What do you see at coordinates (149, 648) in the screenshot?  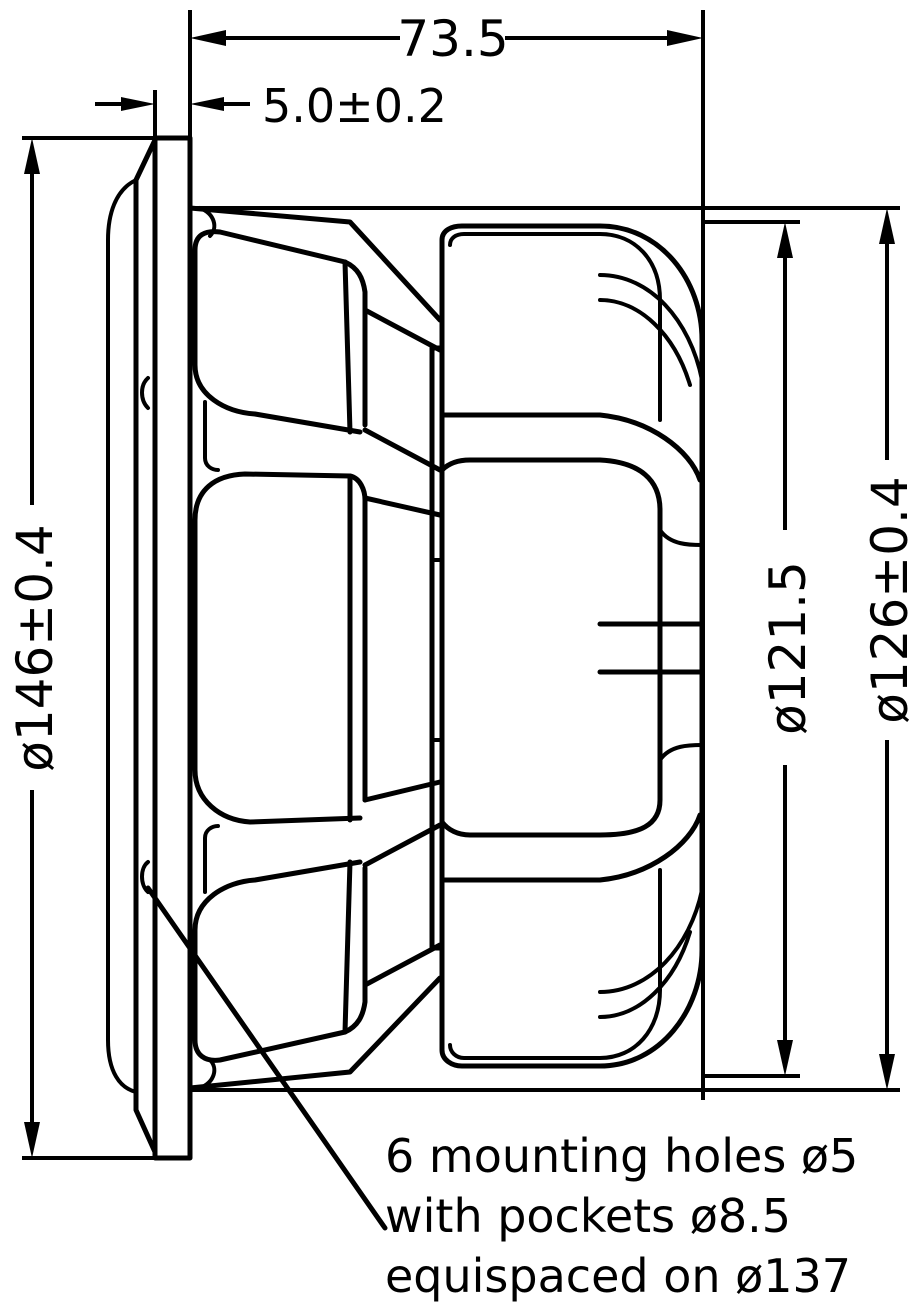 I see `front-flange` at bounding box center [149, 648].